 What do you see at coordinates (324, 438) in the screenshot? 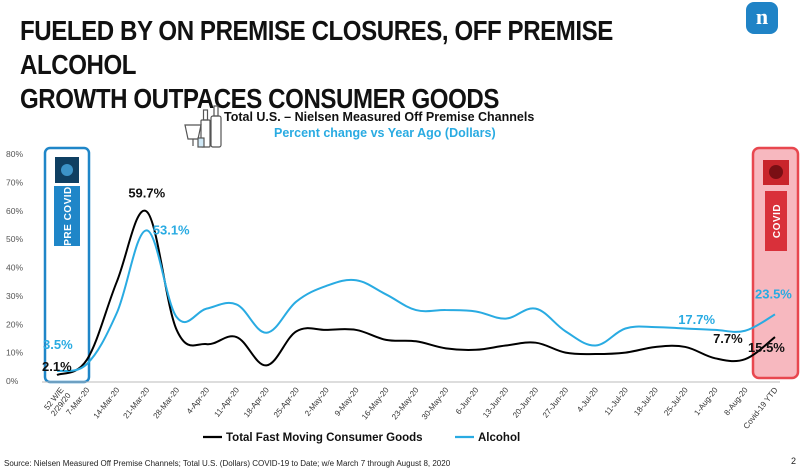
I see `legend-label-fmcg: Total Fast Moving Consumer Goods` at bounding box center [324, 438].